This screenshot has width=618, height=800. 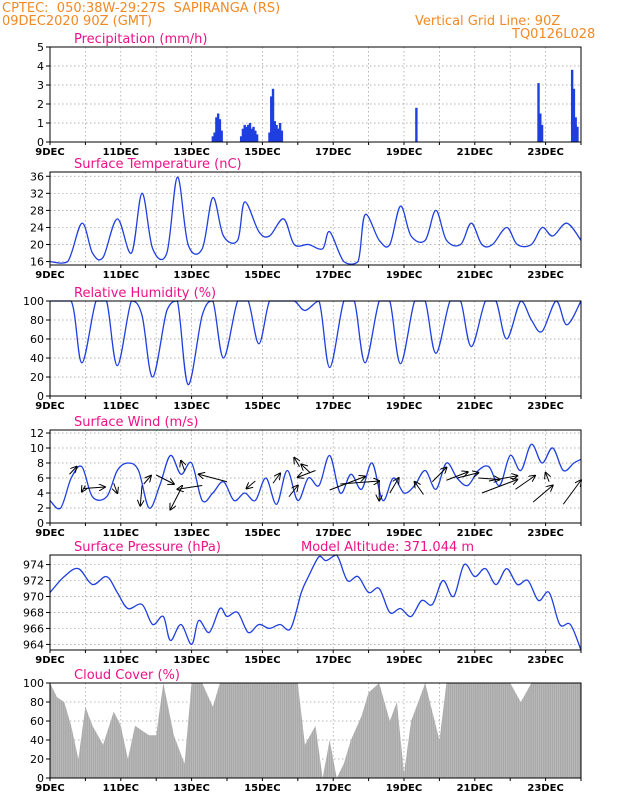 I want to click on rh-xtick-label: 19DEC, so click(x=404, y=406).